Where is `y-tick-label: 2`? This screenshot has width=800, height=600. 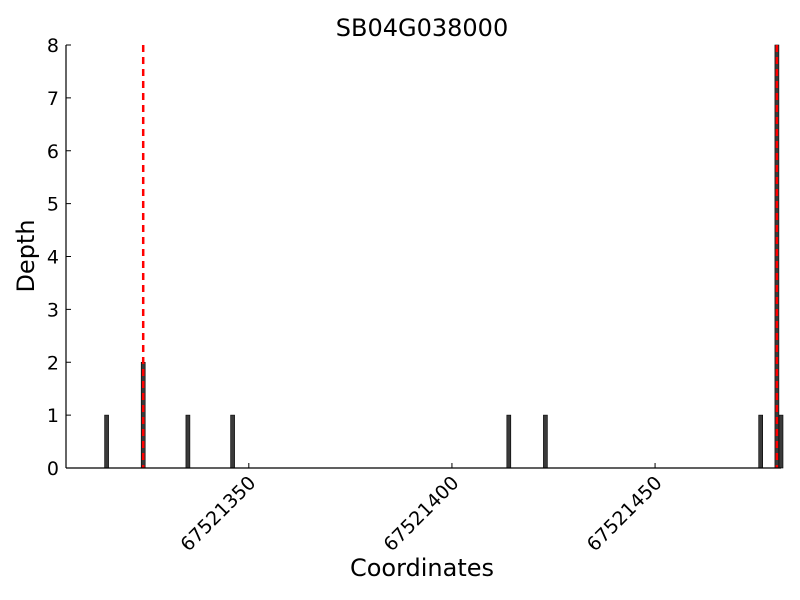
y-tick-label: 2 is located at coordinates (53, 363).